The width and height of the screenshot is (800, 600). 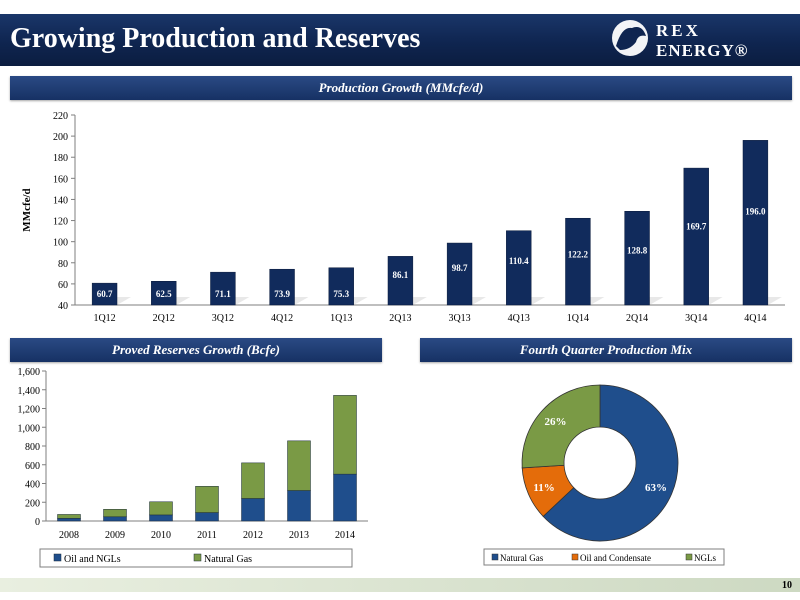 I want to click on bar-value-label: 62.5, so click(x=164, y=294).